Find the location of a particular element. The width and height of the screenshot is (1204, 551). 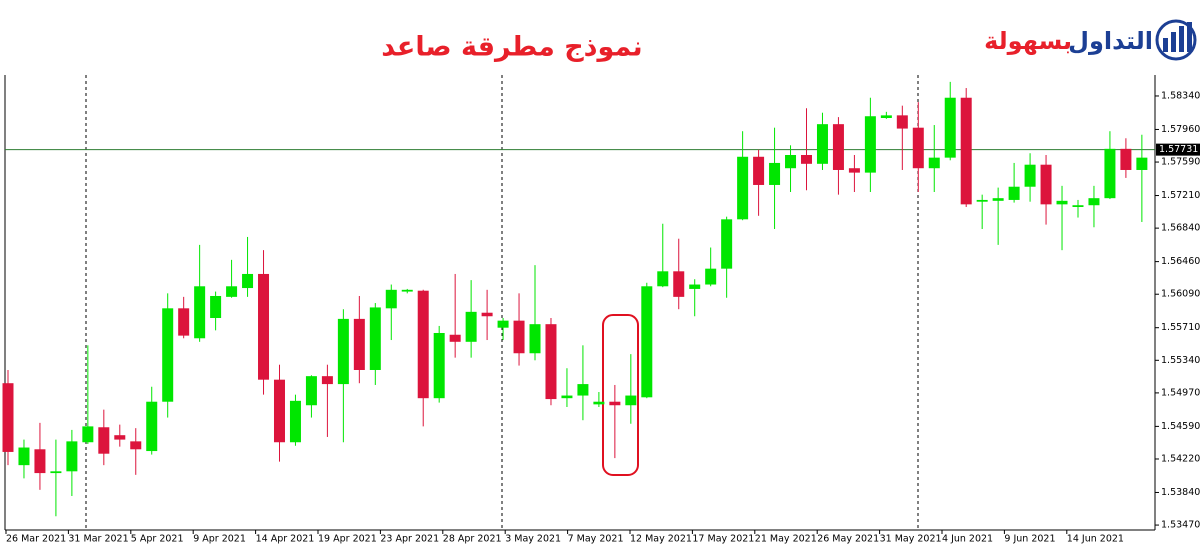

x-tick-label: 31 Mar 2021 is located at coordinates (98, 539).